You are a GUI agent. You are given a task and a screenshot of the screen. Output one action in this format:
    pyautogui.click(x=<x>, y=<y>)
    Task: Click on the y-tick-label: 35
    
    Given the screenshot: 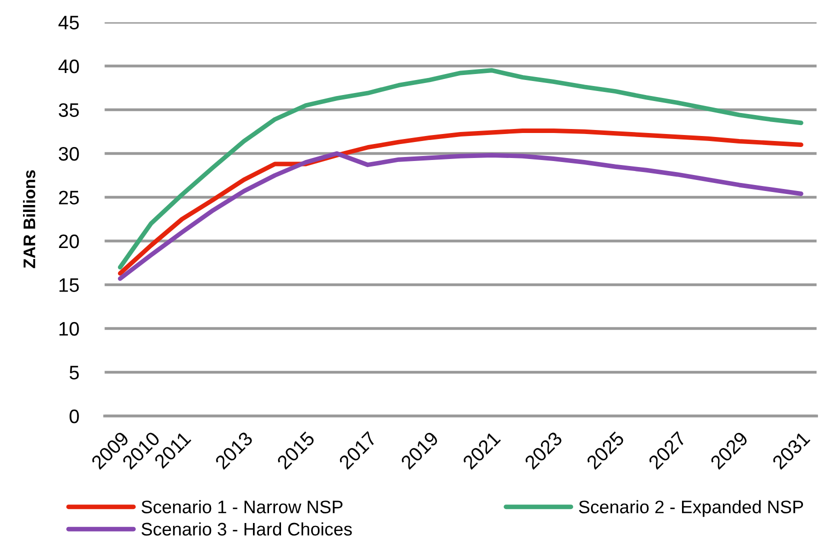 What is the action you would take?
    pyautogui.click(x=68, y=110)
    